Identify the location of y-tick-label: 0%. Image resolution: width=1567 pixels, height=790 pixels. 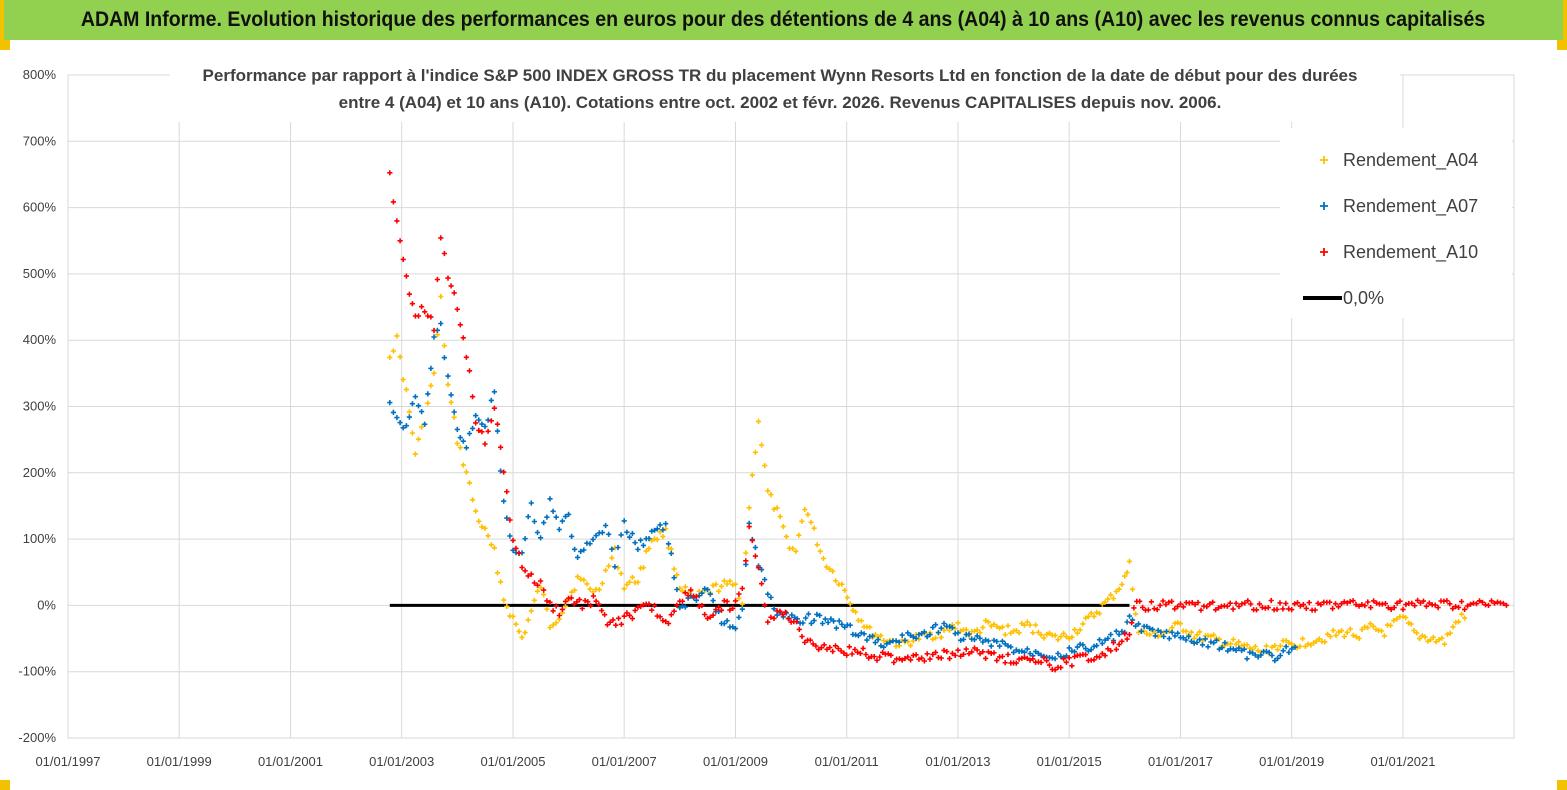
(46, 604).